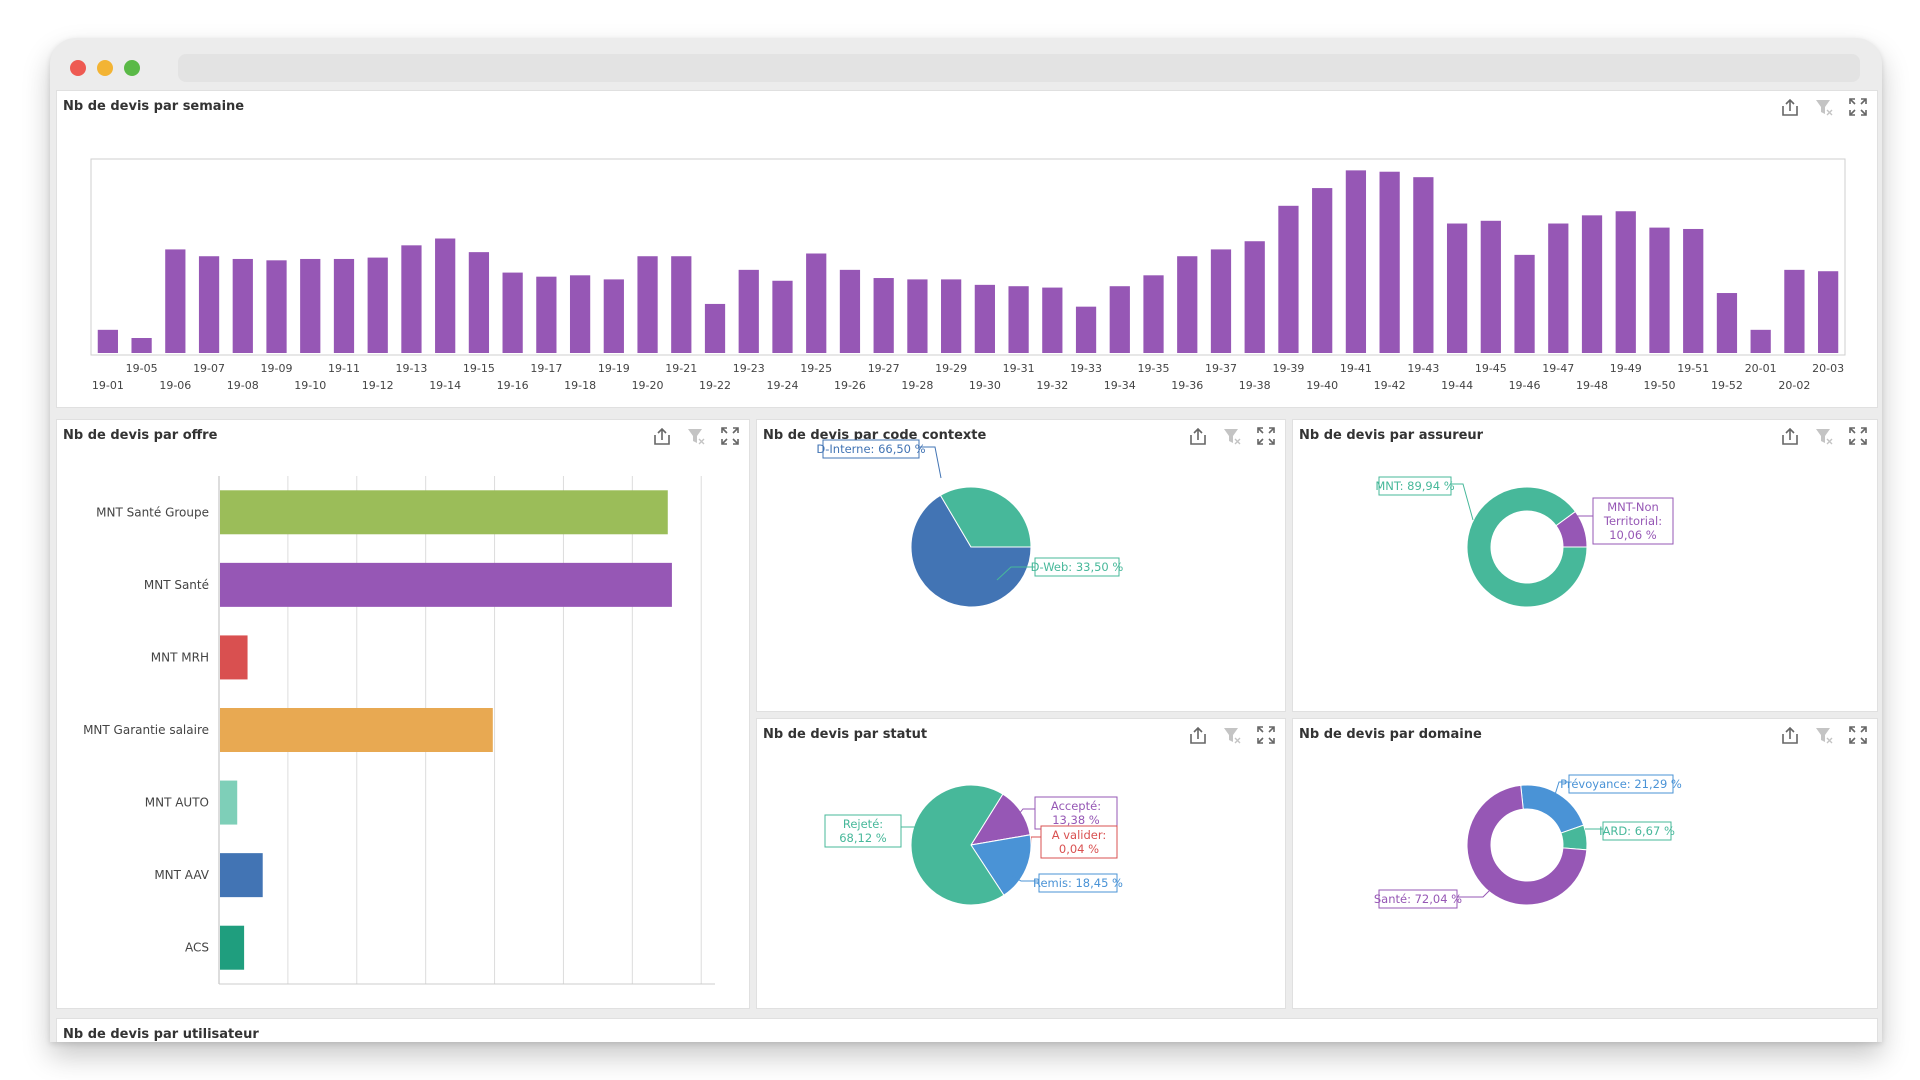 The height and width of the screenshot is (1080, 1920). Describe the element at coordinates (1794, 385) in the screenshot. I see `x-tick-label: 20-02` at that location.